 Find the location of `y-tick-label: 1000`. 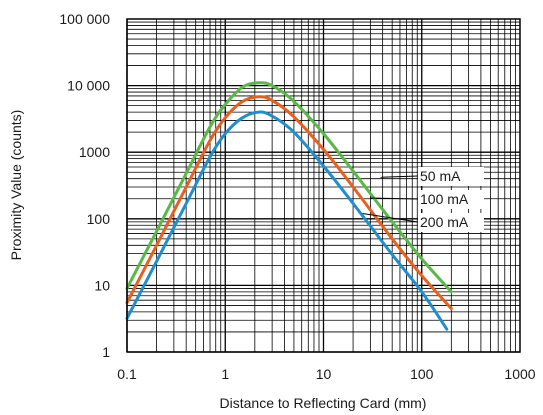

y-tick-label: 1000 is located at coordinates (94, 152).